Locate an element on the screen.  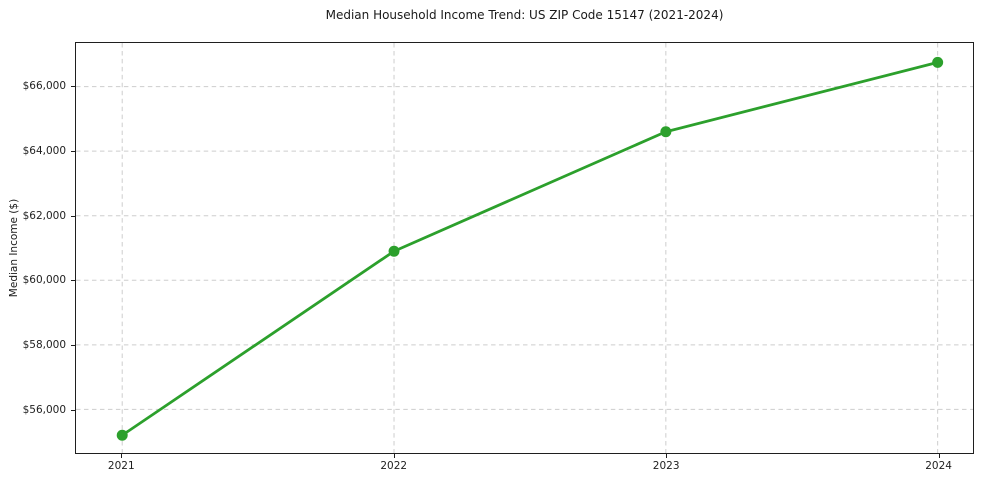
y-tick-label: $66,000 is located at coordinates (44, 85).